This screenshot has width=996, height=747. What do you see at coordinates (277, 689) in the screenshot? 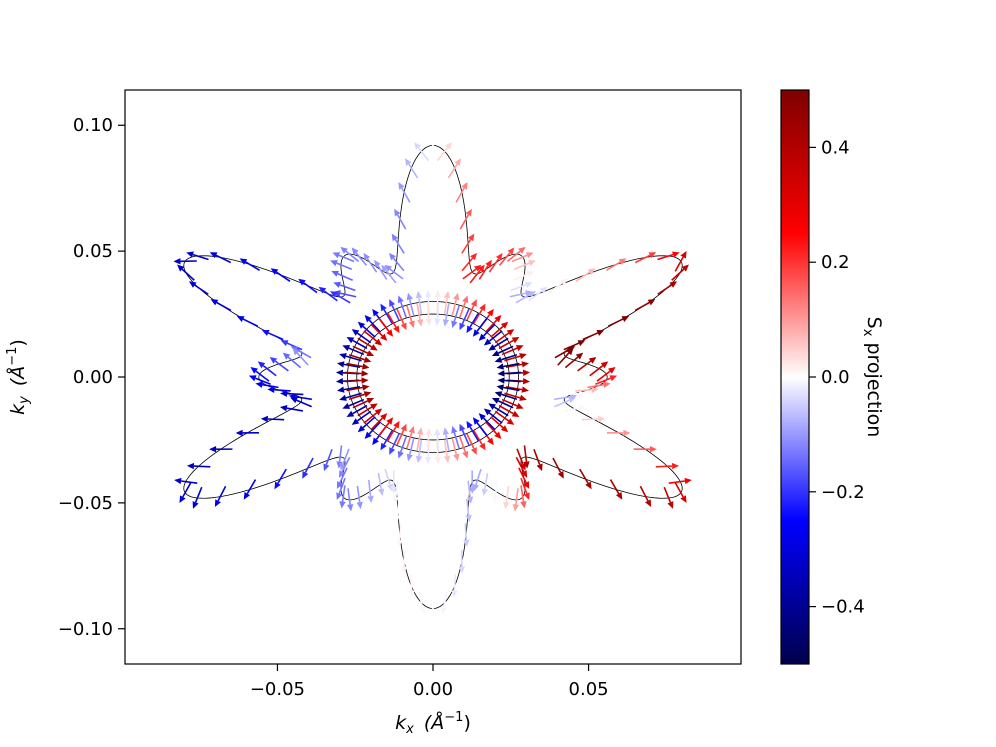
I see `x-tick-label: −0.05` at bounding box center [277, 689].